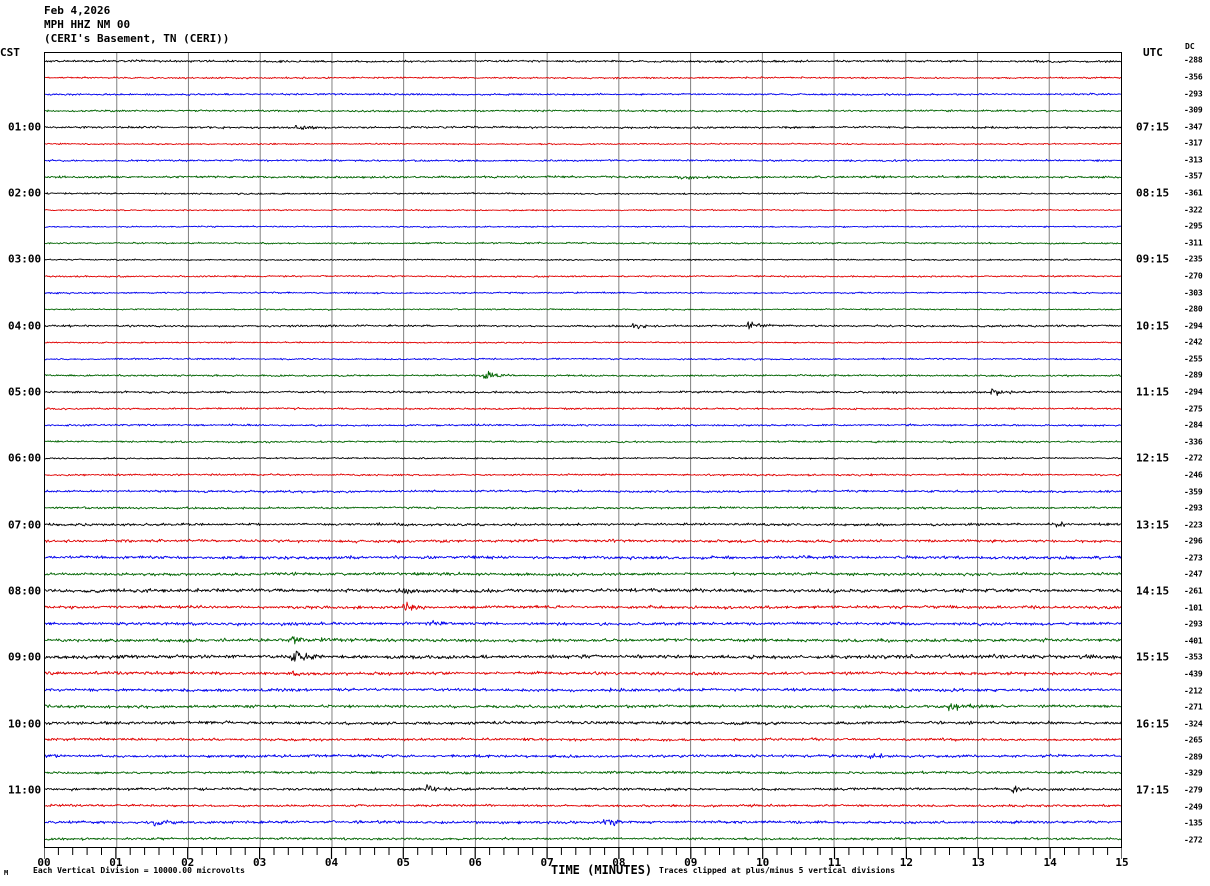 The image size is (1210, 886). Describe the element at coordinates (331, 862) in the screenshot. I see `x-tick-label: 04` at that location.